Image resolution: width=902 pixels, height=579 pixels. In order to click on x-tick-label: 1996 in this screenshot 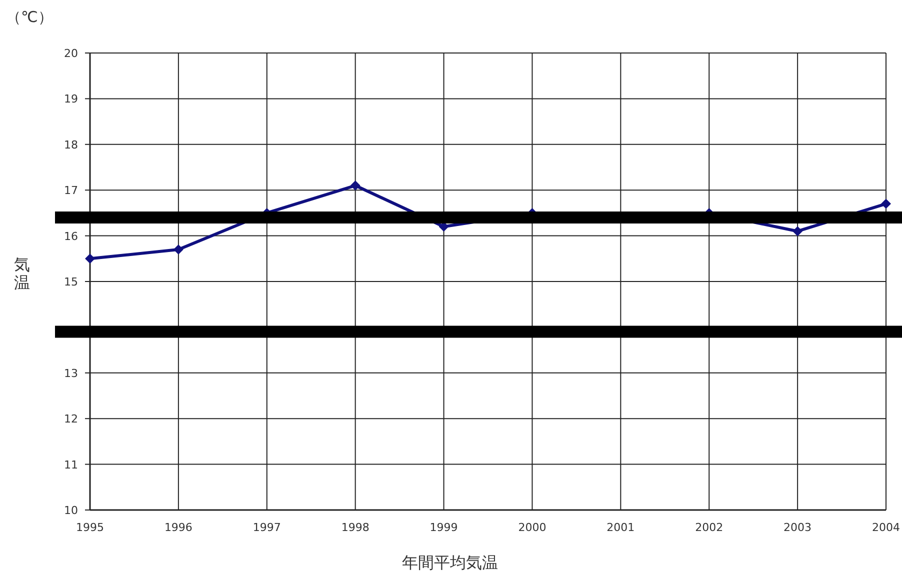, I will do `click(178, 527)`.